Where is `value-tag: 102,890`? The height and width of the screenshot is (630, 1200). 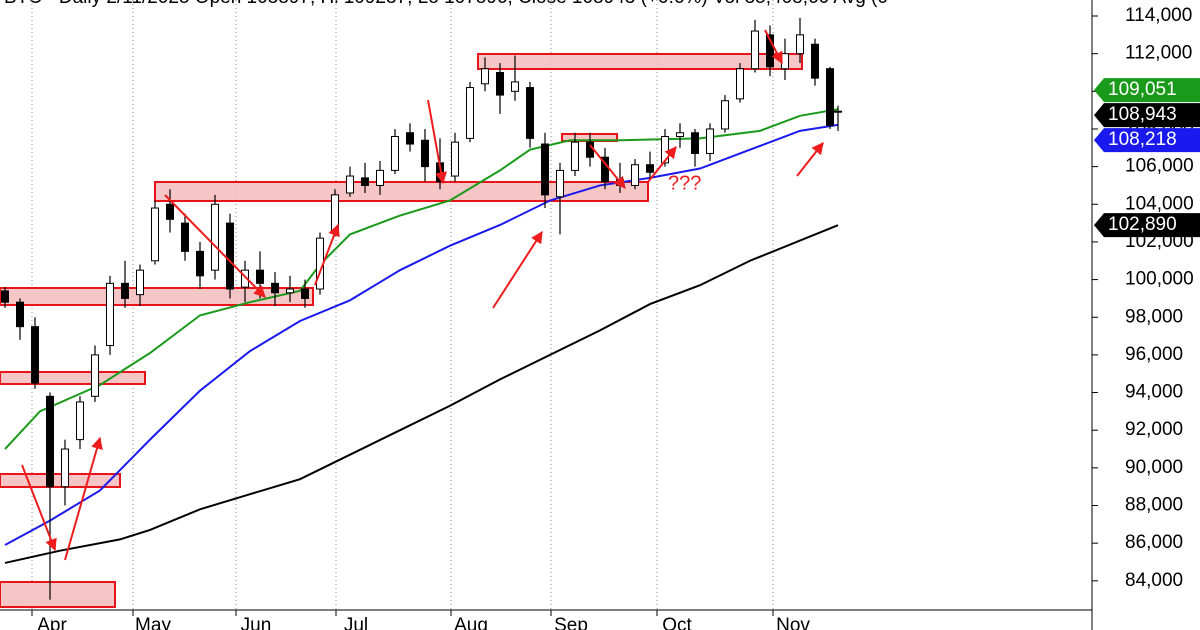 value-tag: 102,890 is located at coordinates (1147, 225).